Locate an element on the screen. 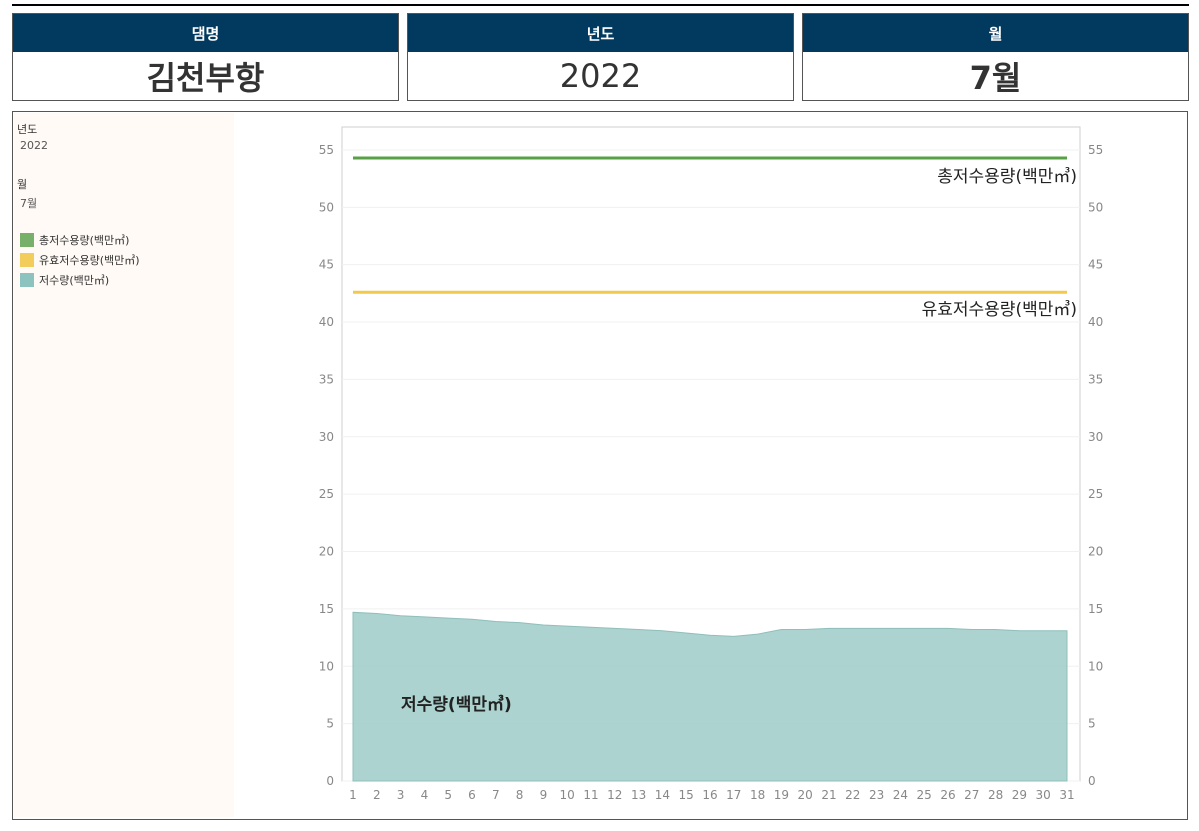 The width and height of the screenshot is (1199, 831). x-tick-label: 27 is located at coordinates (971, 795).